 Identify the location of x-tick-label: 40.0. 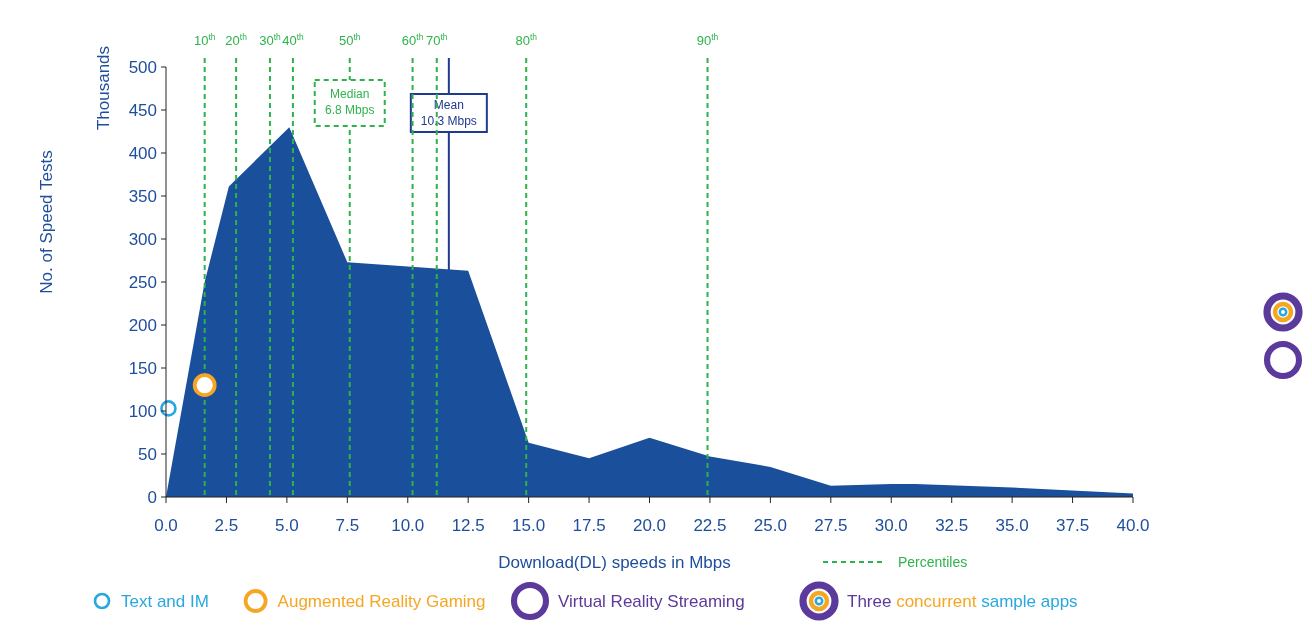
(1133, 525).